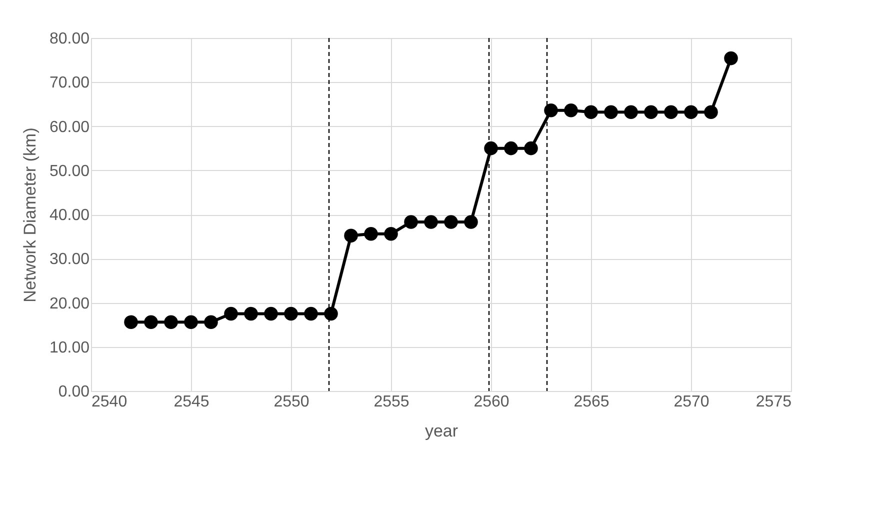 This screenshot has height=514, width=874. What do you see at coordinates (69, 215) in the screenshot?
I see `y-tick-label: 40.00` at bounding box center [69, 215].